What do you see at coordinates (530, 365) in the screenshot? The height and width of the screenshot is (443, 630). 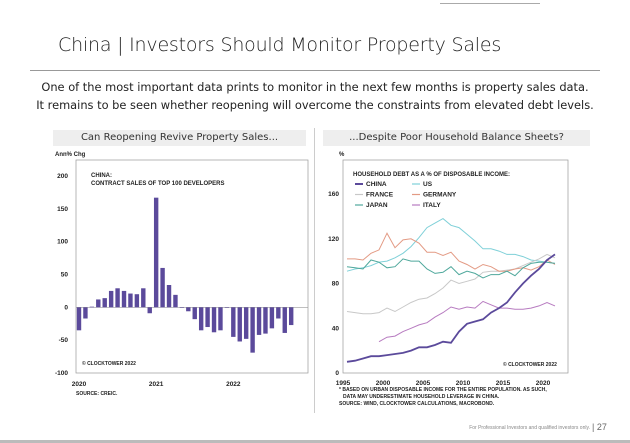 I see `line-copyright: © CLOCKTOWER 2022` at bounding box center [530, 365].